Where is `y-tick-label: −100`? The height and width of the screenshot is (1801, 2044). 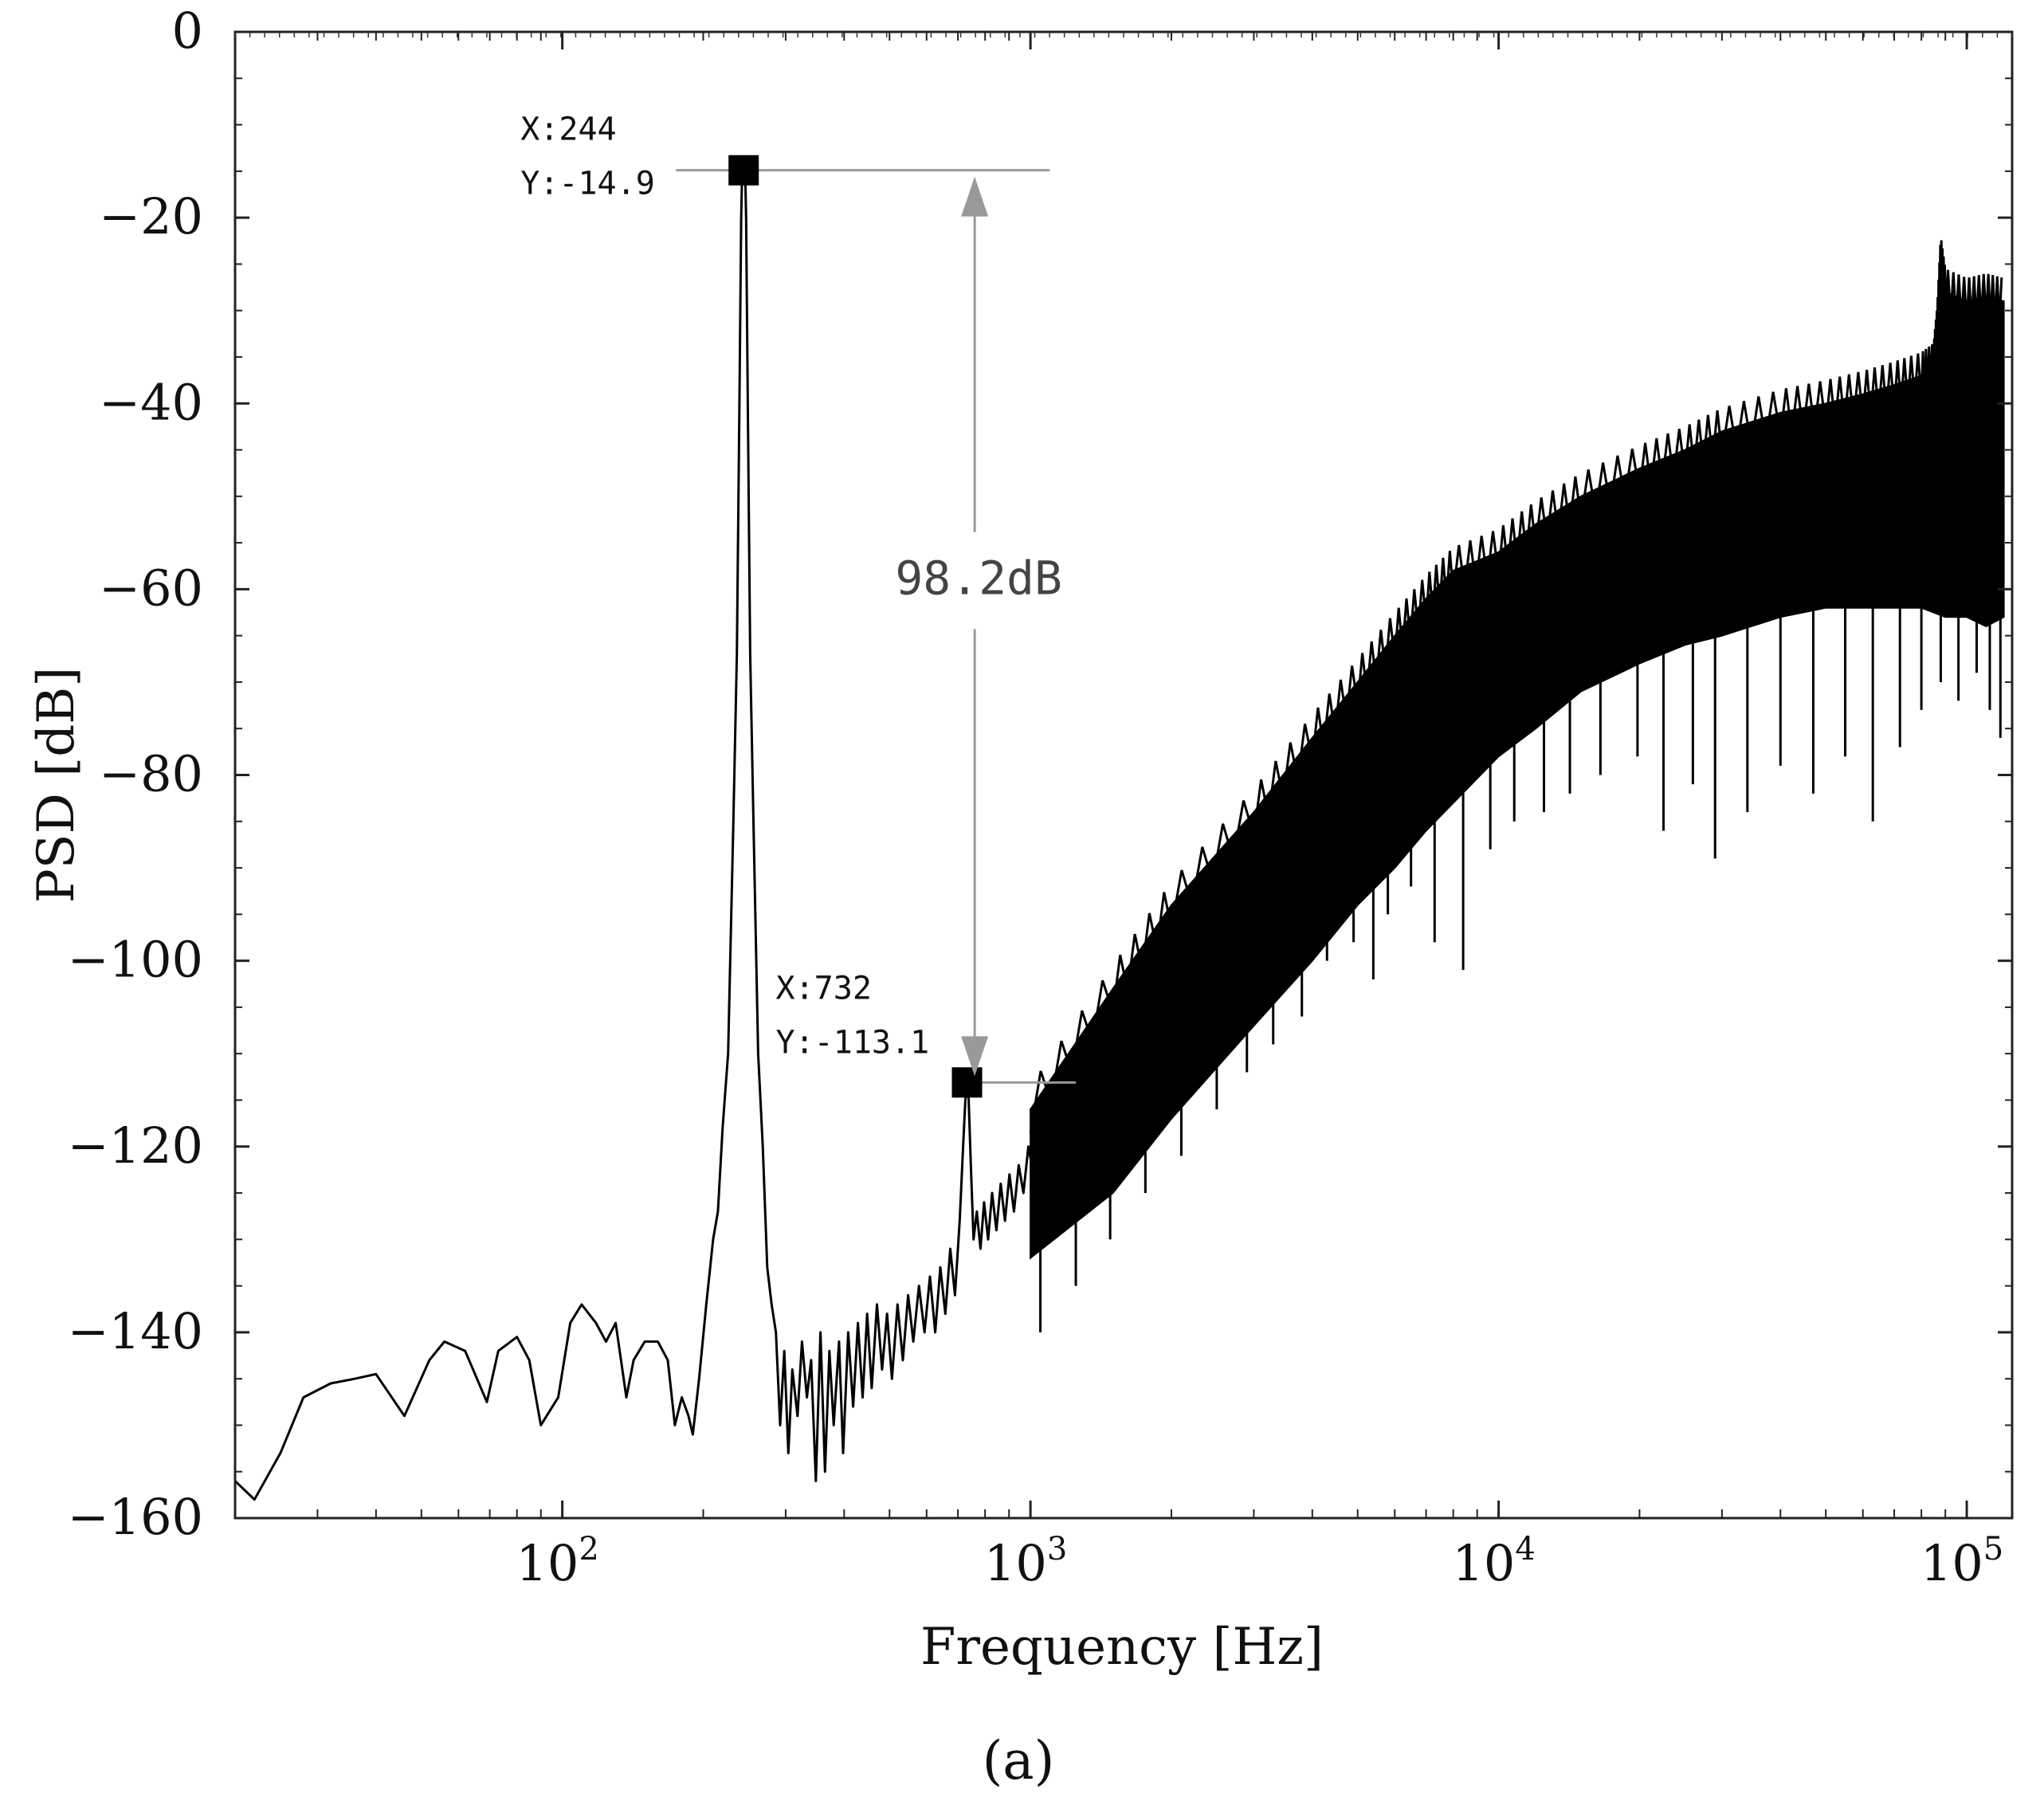 y-tick-label: −100 is located at coordinates (136, 960).